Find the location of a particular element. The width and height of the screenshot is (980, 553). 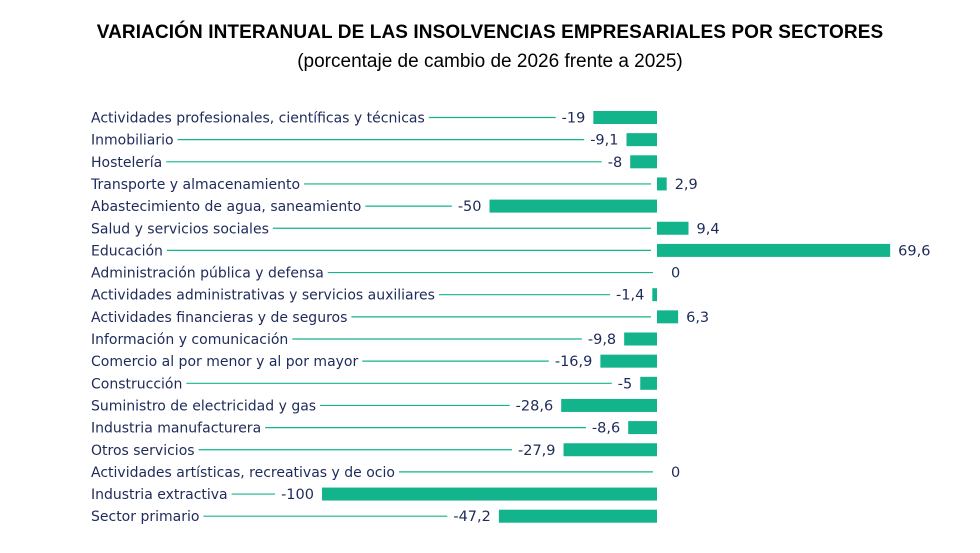

bar-row: Suministro de electricidad y gas -28,6 is located at coordinates (374, 406).